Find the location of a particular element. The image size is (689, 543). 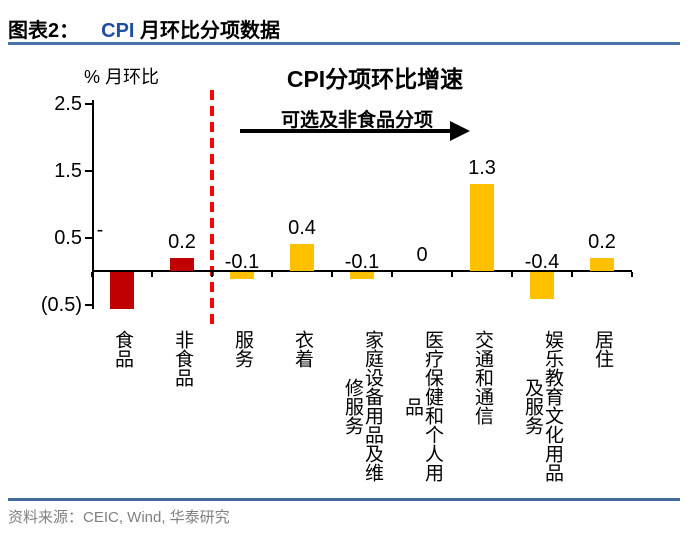

value-label: 0 is located at coordinates (422, 255).